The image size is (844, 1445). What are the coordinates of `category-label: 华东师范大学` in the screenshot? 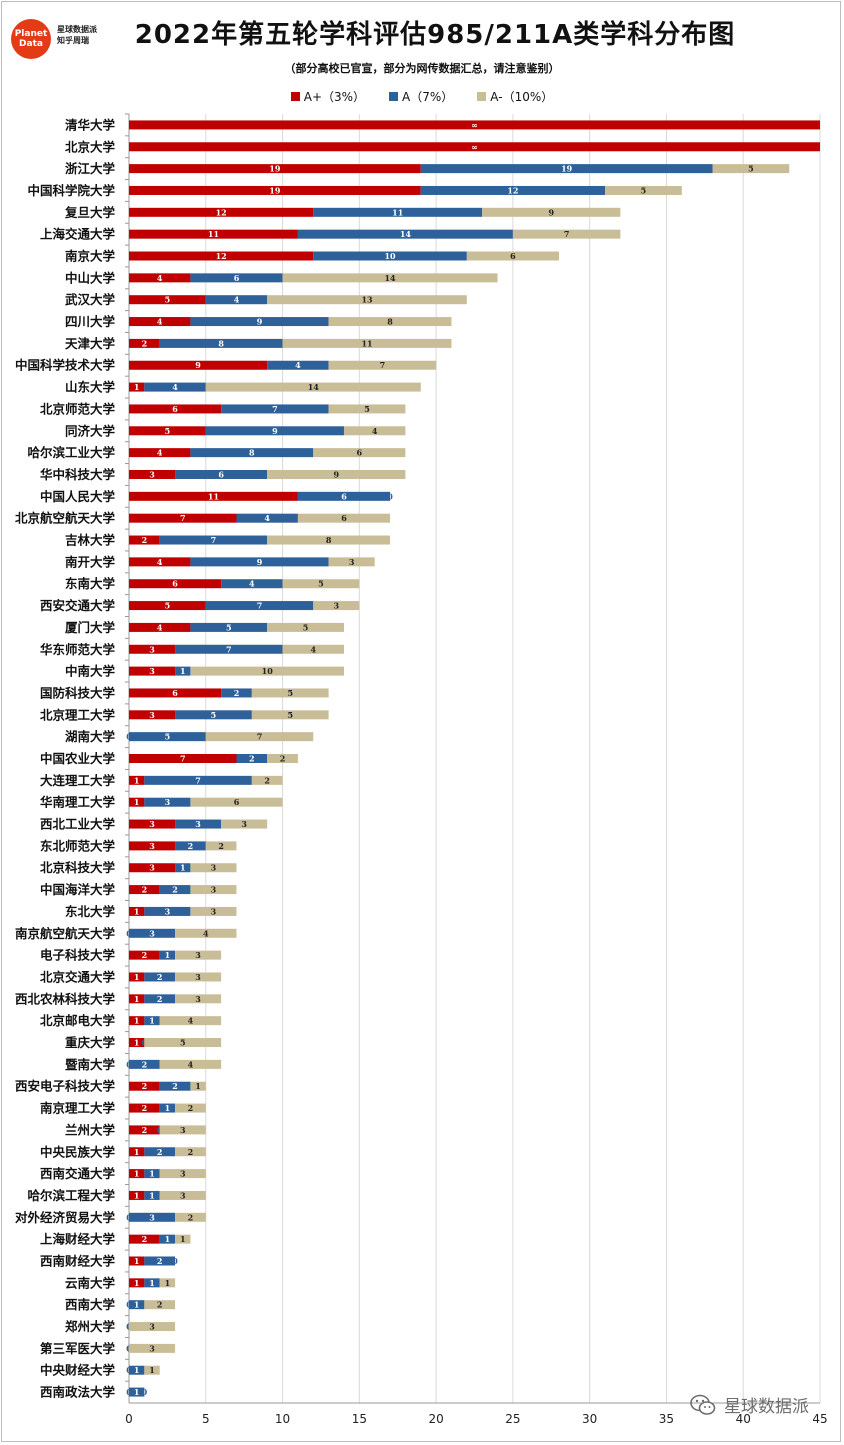 It's located at (78, 649).